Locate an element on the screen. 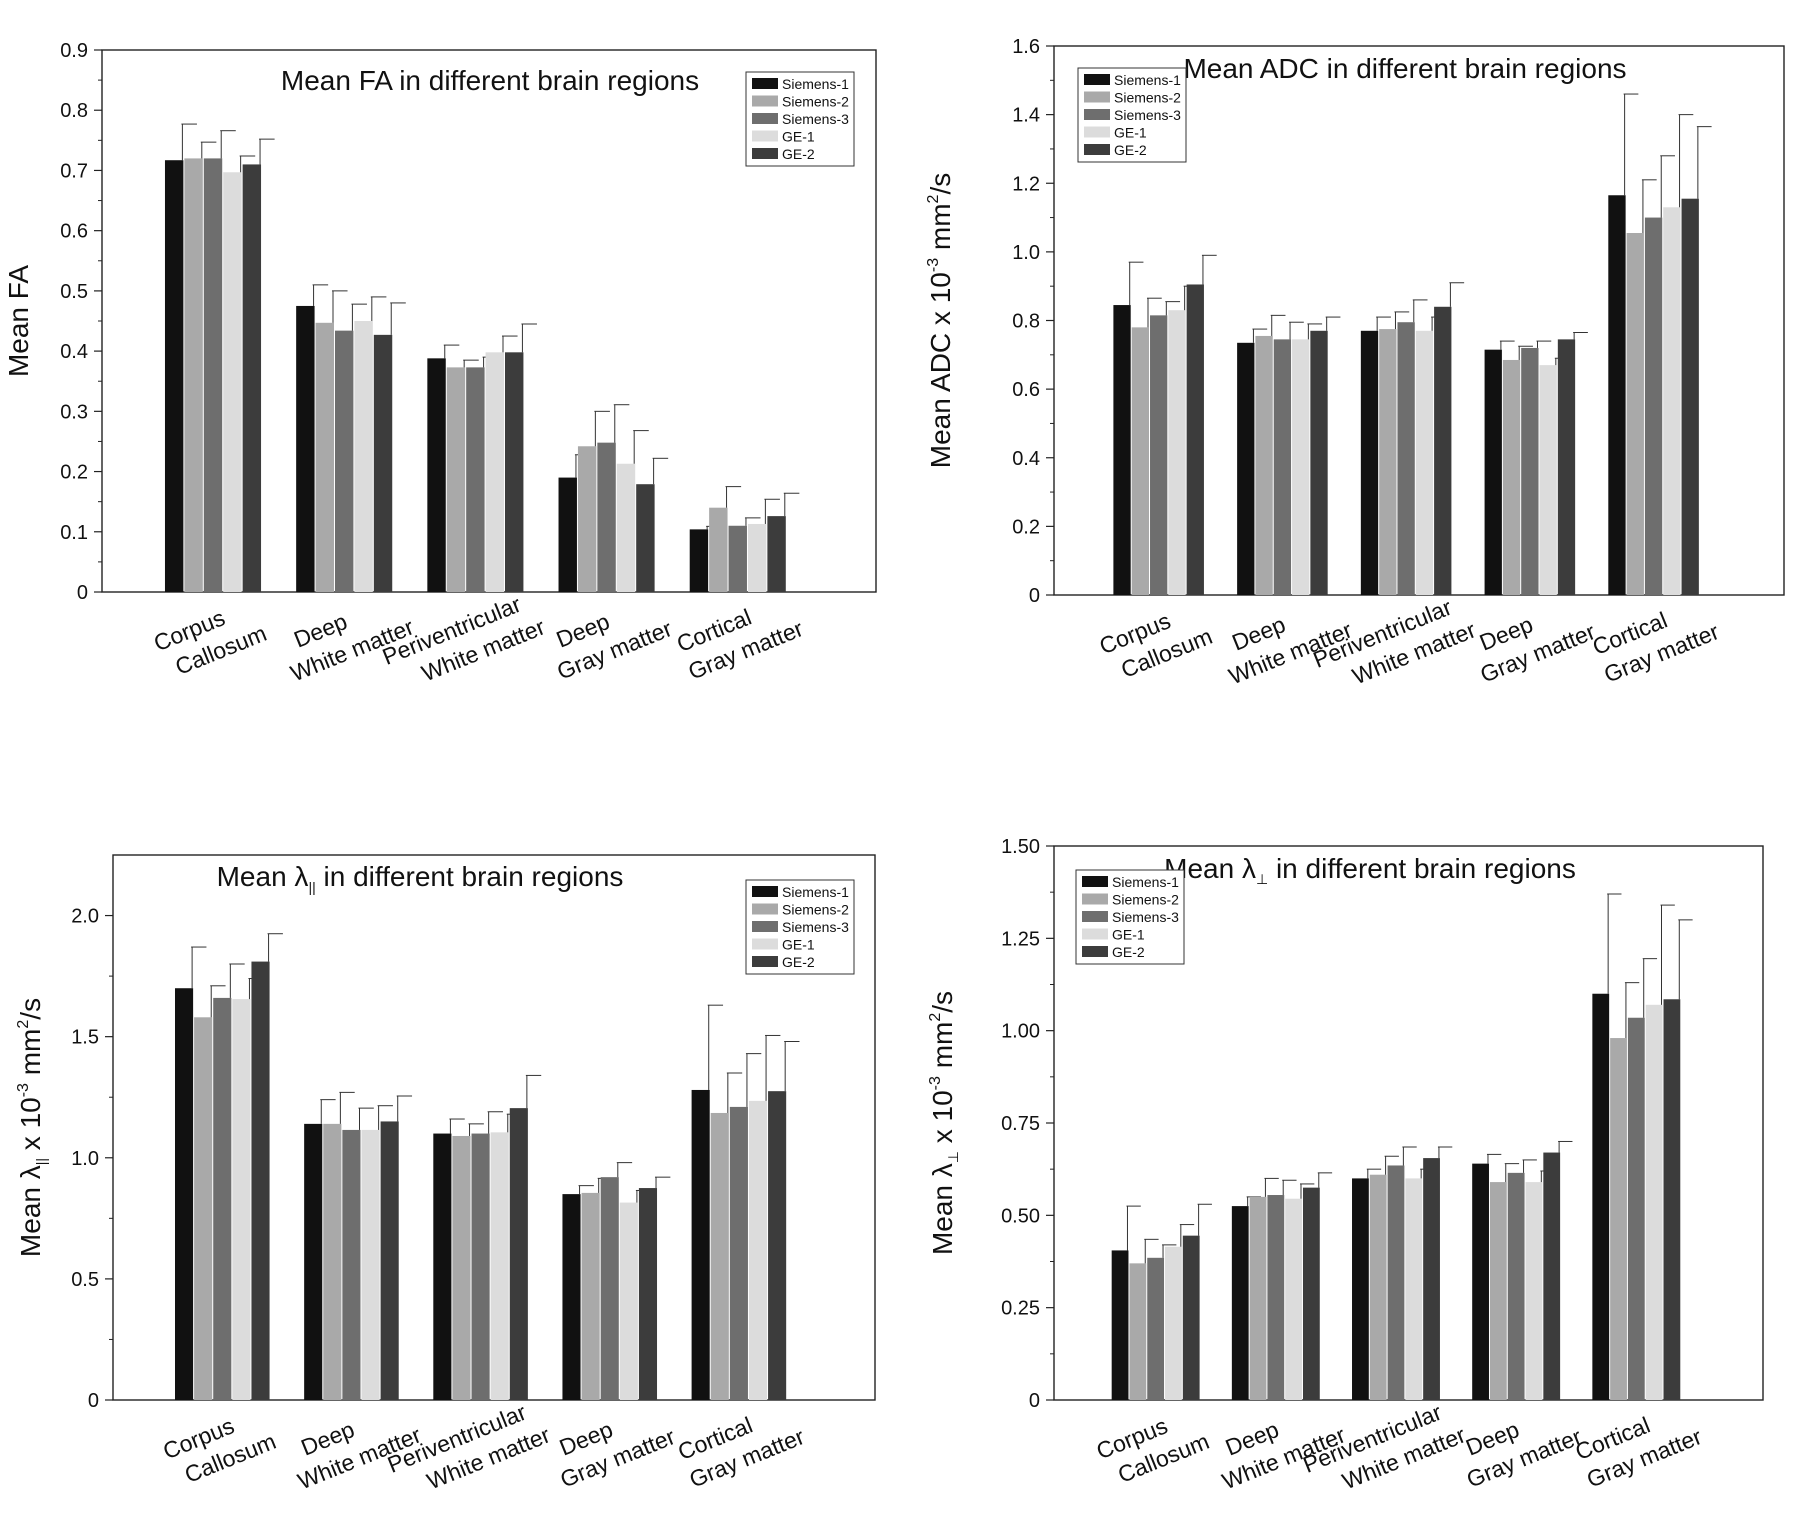 The height and width of the screenshot is (1513, 1800). chart-title: Mean FA in different brain regions is located at coordinates (490, 80).